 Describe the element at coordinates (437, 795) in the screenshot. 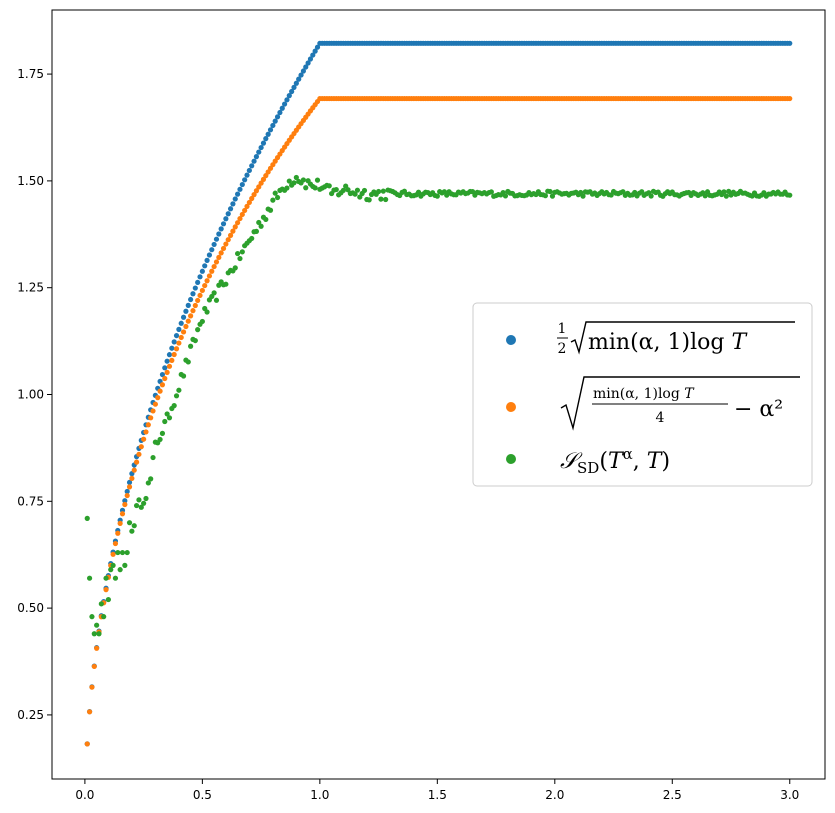

I see `x-tick-label: 1.5` at that location.